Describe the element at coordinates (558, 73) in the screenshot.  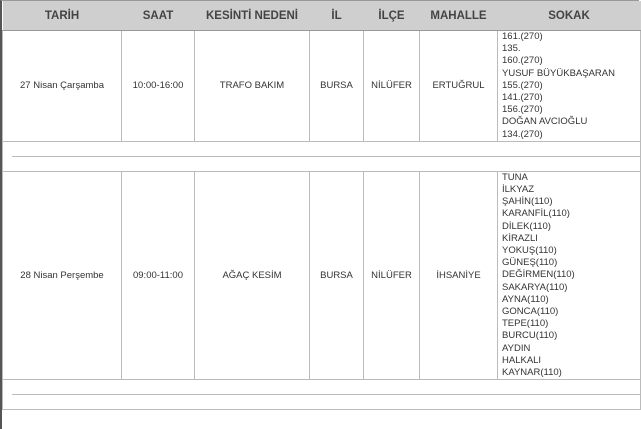
I see `street-item: YUSUF BÜYÜKBAŞARAN` at that location.